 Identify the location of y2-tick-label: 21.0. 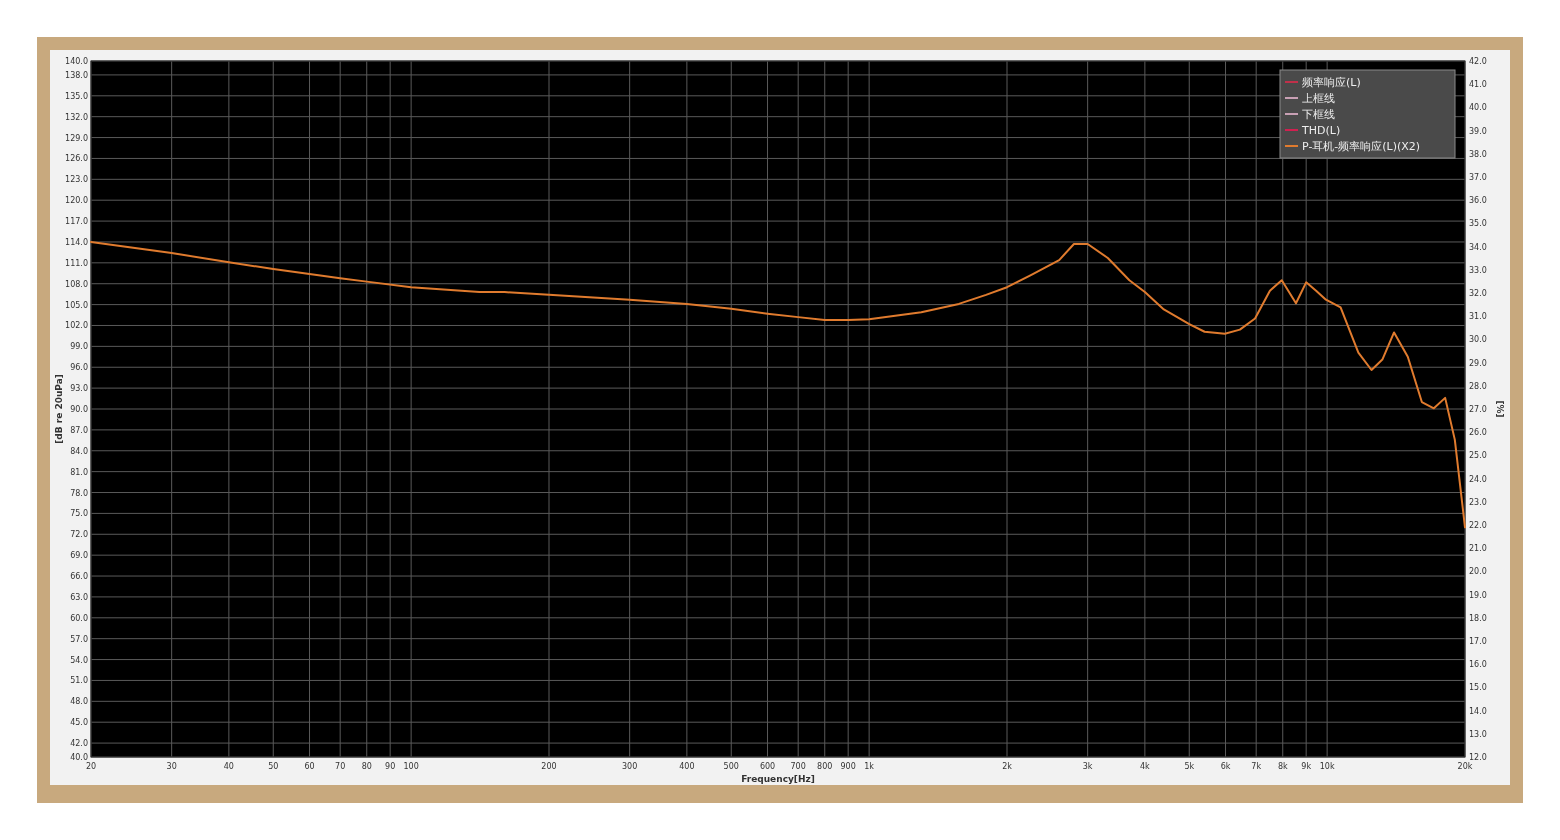
(1478, 549).